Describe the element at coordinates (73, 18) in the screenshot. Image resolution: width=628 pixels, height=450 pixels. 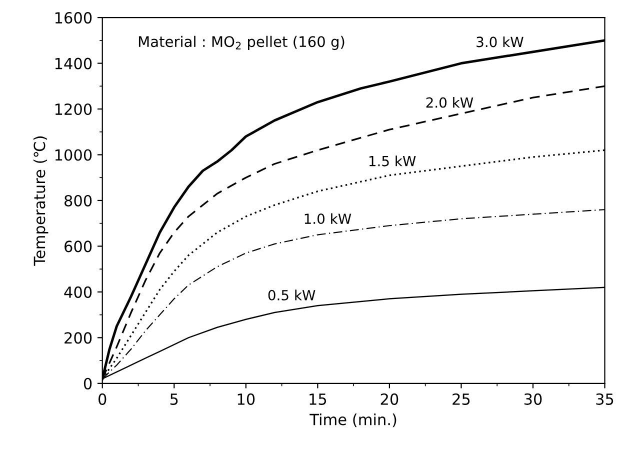
I see `y-tick-label: 1600` at that location.